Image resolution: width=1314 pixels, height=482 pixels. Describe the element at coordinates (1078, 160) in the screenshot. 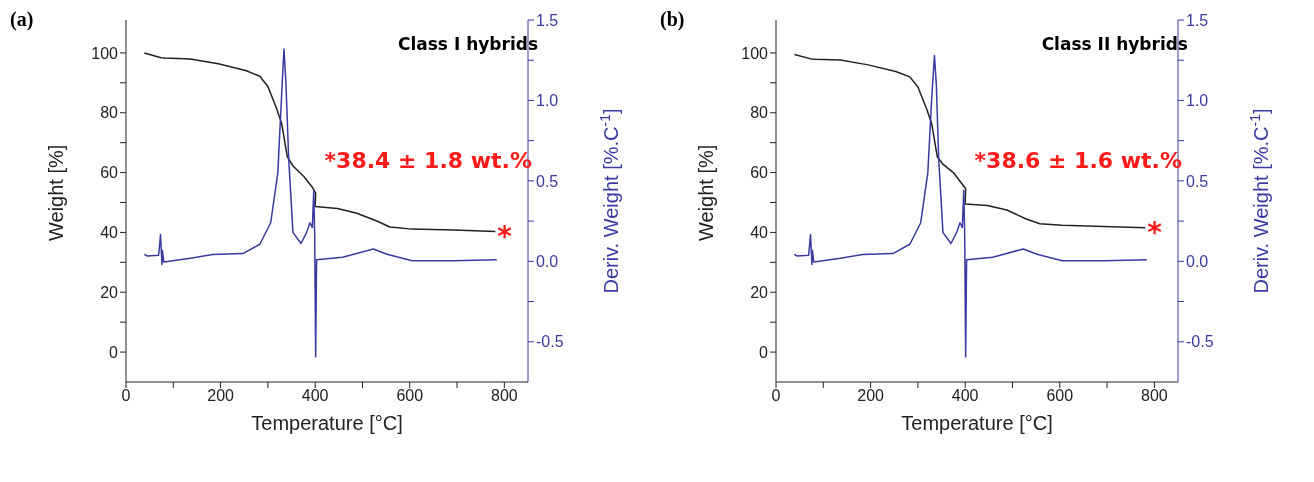

I see `annotation: *38.6 ± 1.6 wt.%` at that location.